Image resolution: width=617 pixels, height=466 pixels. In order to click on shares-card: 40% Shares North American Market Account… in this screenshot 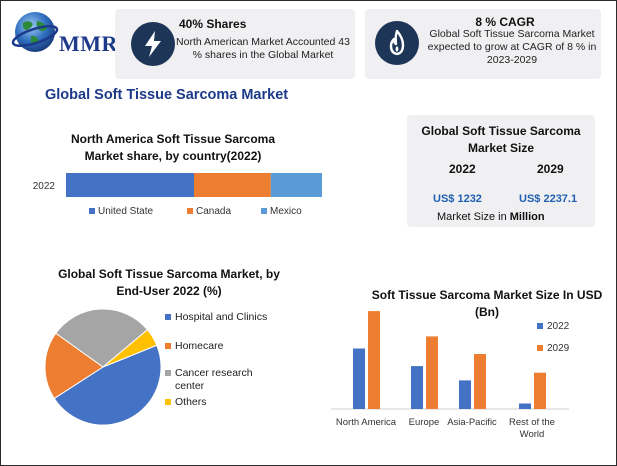, I will do `click(235, 44)`.